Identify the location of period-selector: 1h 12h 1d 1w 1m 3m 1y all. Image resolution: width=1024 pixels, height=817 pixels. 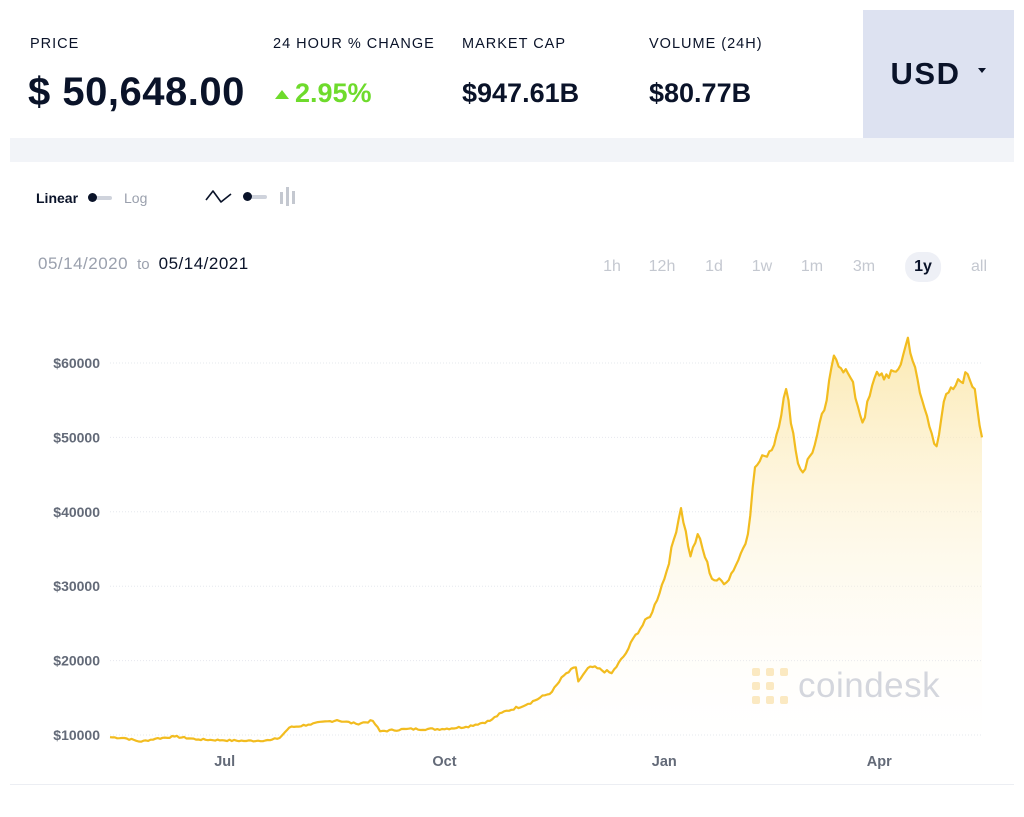
(512, 268).